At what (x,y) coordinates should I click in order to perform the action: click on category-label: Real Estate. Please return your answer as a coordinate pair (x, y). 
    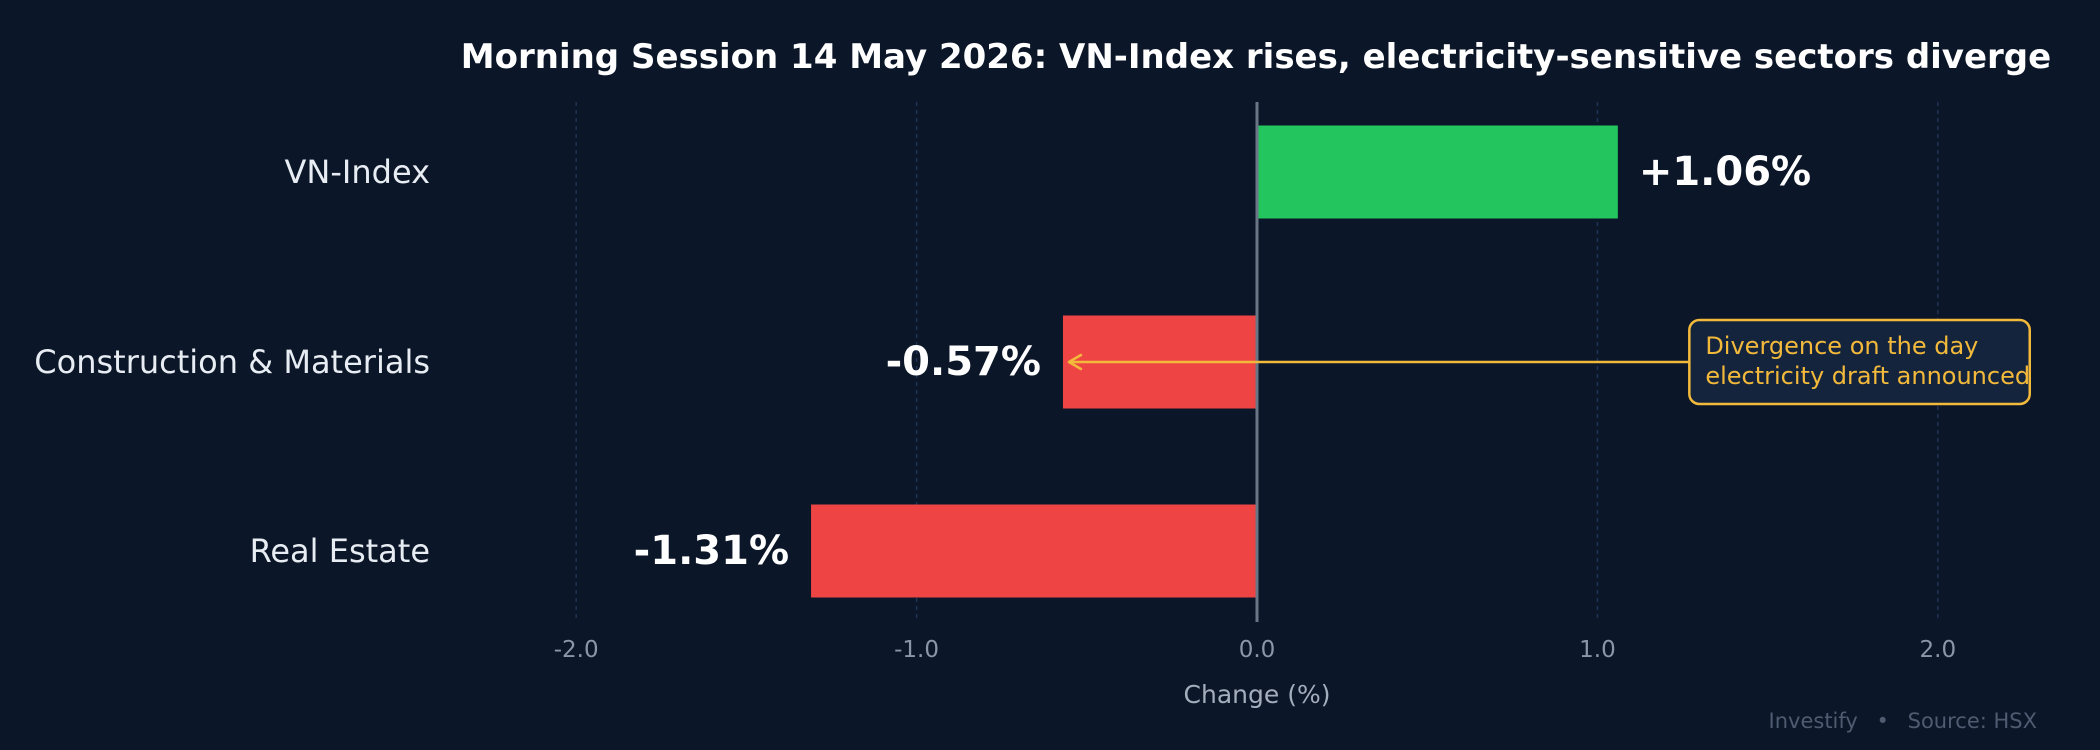
    Looking at the image, I should click on (340, 551).